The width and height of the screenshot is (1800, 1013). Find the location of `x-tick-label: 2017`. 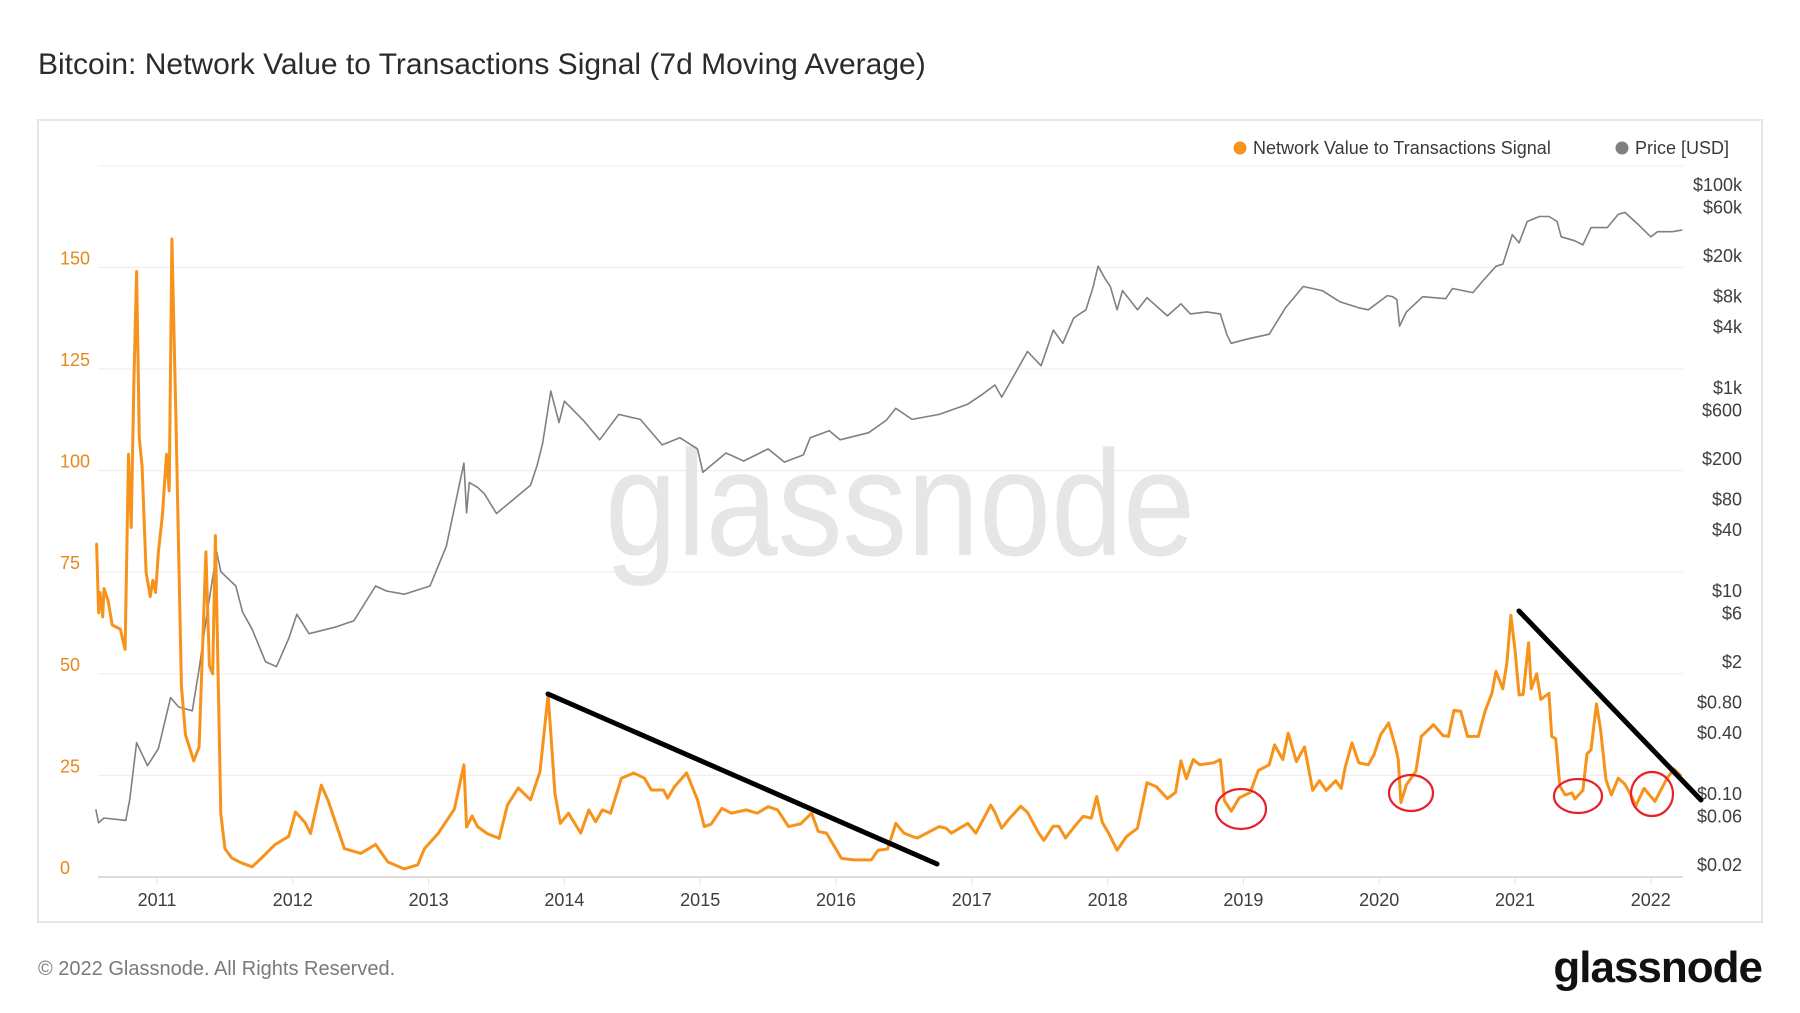

x-tick-label: 2017 is located at coordinates (972, 900).